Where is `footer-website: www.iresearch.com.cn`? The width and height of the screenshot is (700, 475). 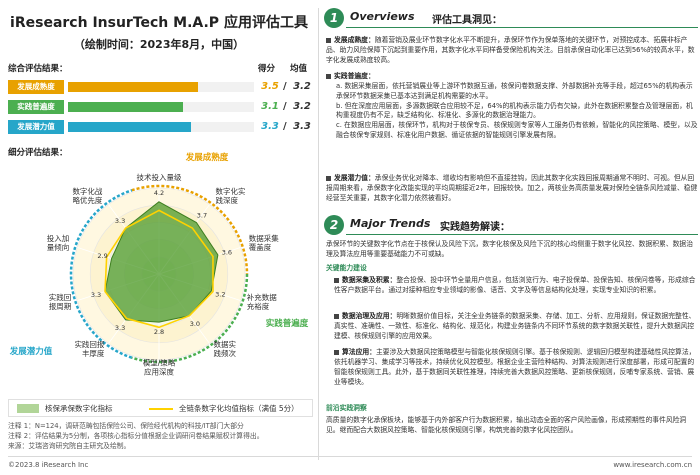 footer-website: www.iresearch.com.cn is located at coordinates (652, 465).